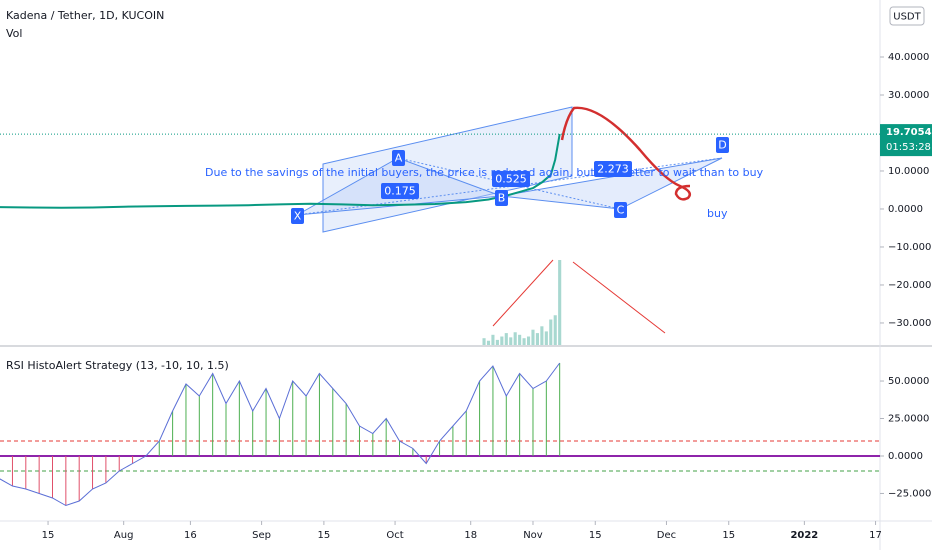  I want to click on last-price-label: 19.7054, so click(909, 132).